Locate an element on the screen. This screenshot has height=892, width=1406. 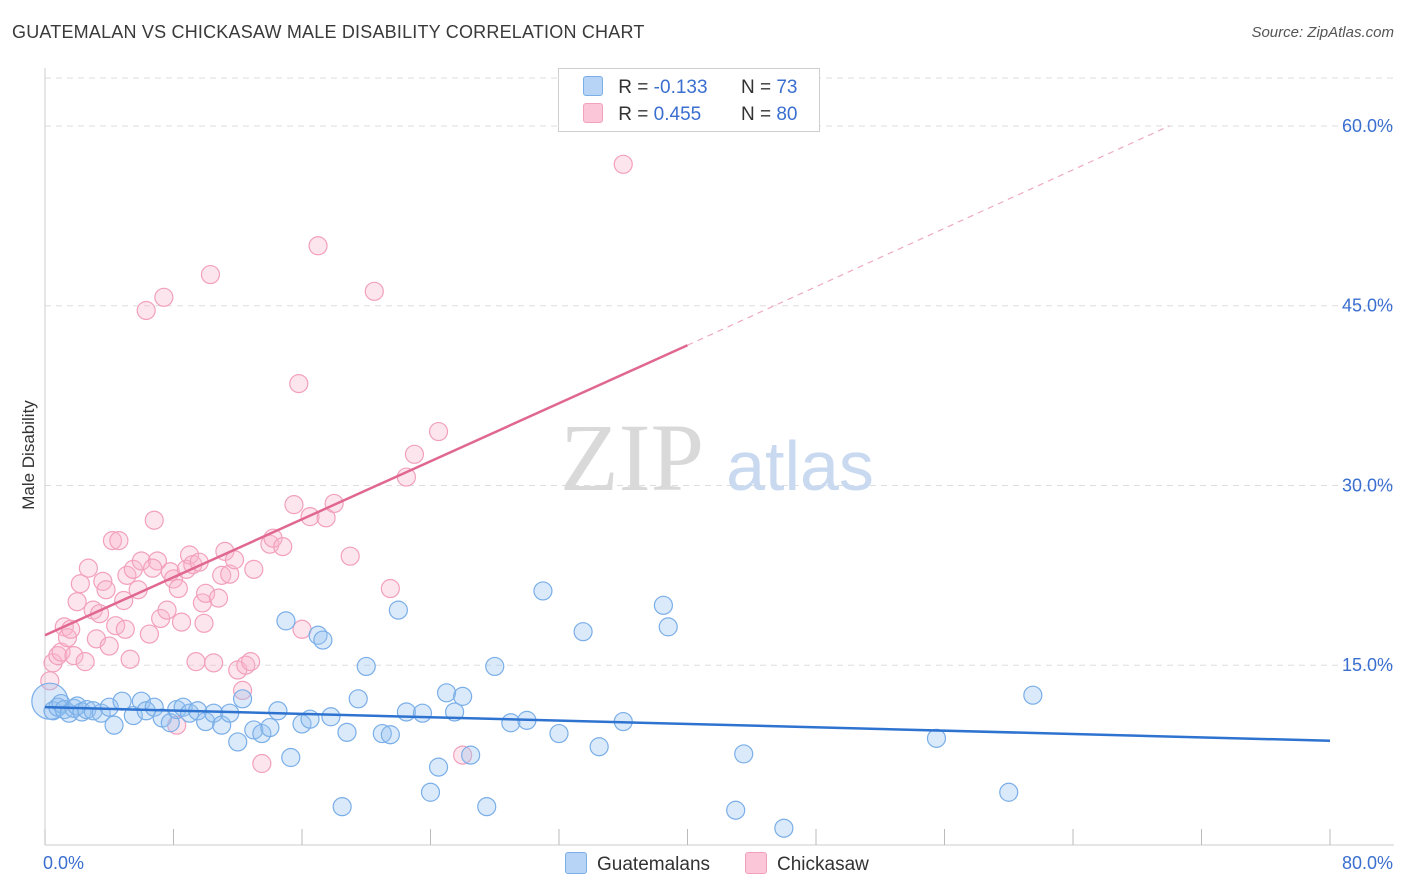
n-label: N = is located at coordinates (756, 87).